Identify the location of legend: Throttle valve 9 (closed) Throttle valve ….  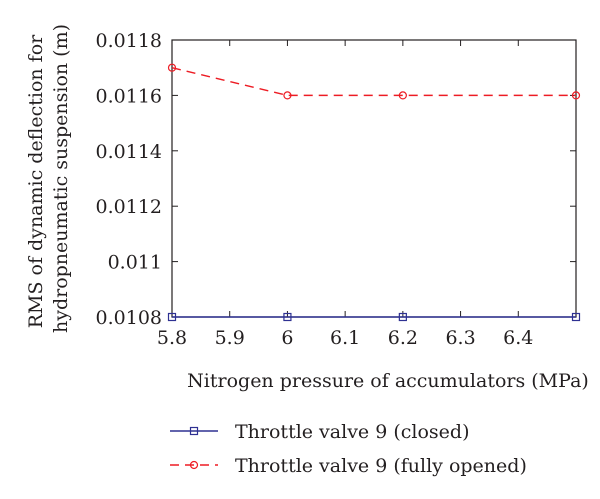
(348, 449).